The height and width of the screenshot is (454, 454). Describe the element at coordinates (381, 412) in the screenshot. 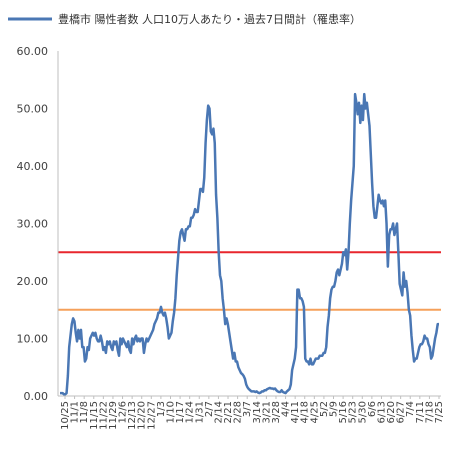

I see `x-tick-label: 6/13` at that location.